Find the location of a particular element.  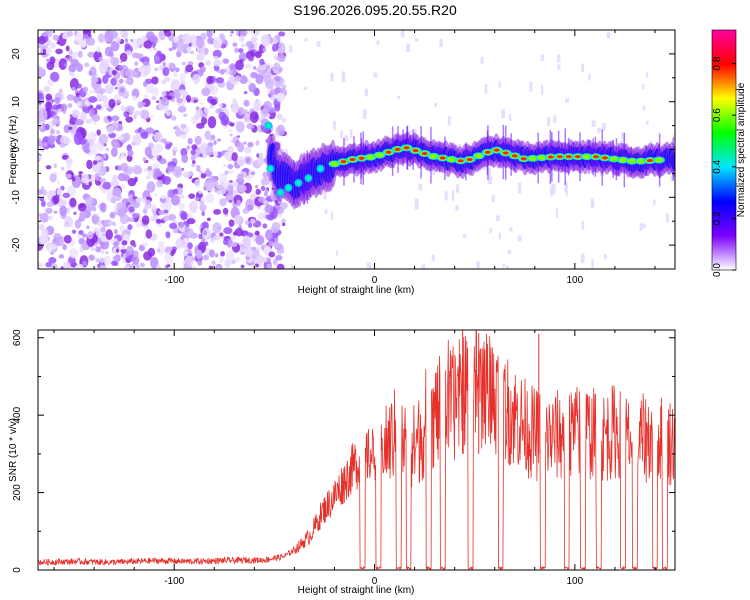

colorbar-gradient is located at coordinates (724, 150).